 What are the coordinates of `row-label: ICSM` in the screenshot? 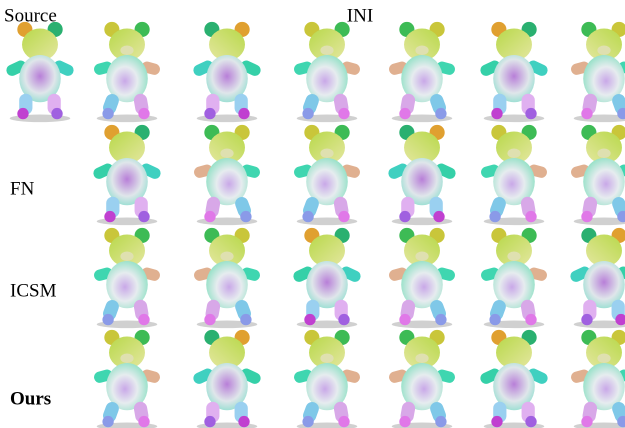 It's located at (33, 290).